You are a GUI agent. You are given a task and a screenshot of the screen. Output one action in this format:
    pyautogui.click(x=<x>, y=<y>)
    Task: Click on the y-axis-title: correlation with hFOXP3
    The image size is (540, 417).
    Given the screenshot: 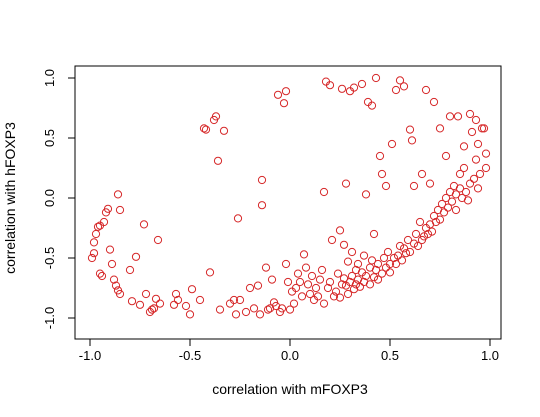 What is the action you would take?
    pyautogui.click(x=10, y=198)
    